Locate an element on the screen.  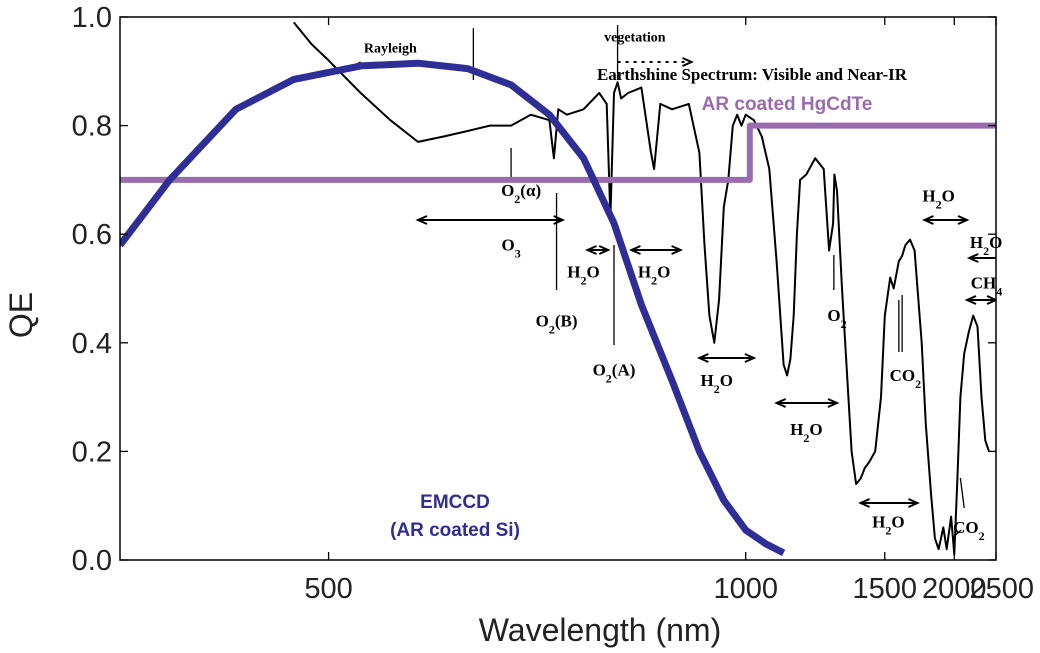
x-tick-label: 500 is located at coordinates (328, 589).